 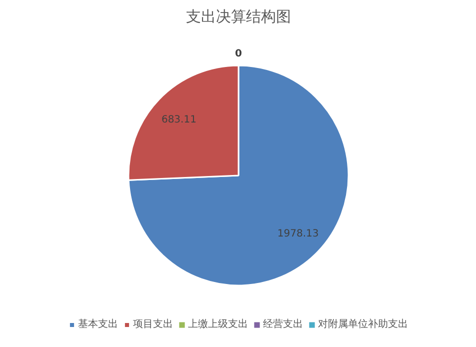 I want to click on legend-label: 项目支出, so click(x=153, y=324).